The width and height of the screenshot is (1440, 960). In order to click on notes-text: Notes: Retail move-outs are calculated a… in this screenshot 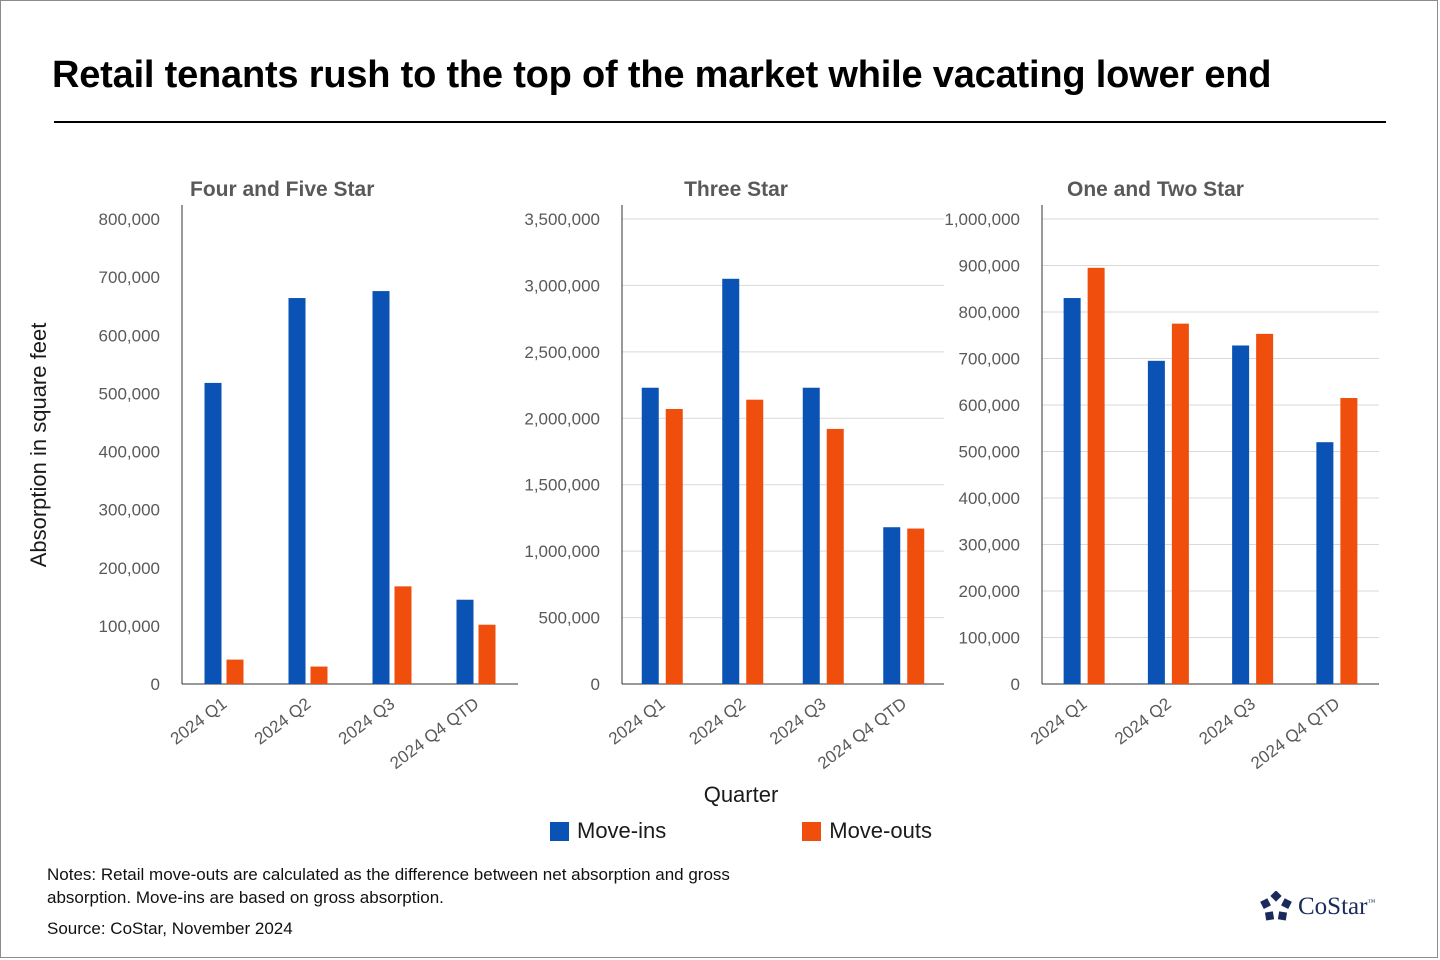, I will do `click(388, 886)`.